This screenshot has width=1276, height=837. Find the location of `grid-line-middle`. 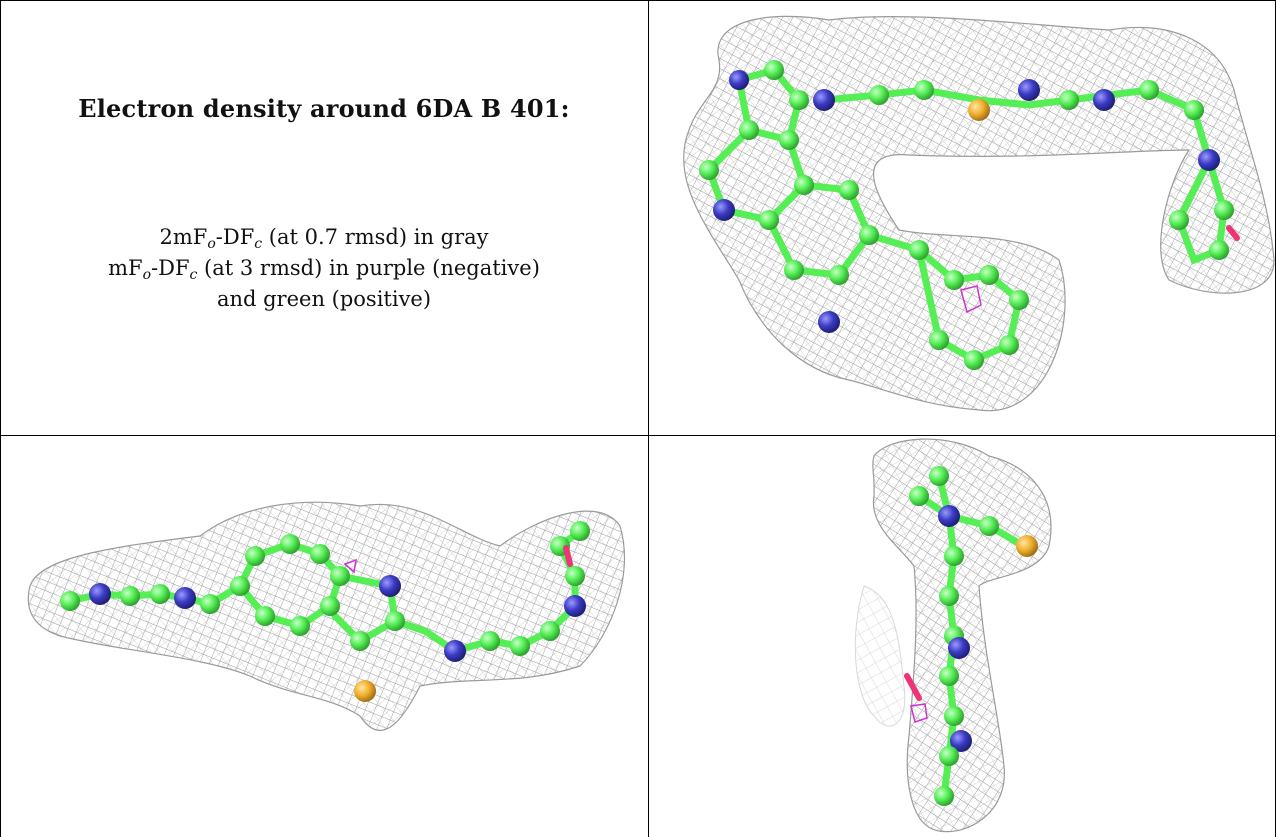

grid-line-middle is located at coordinates (638, 435).